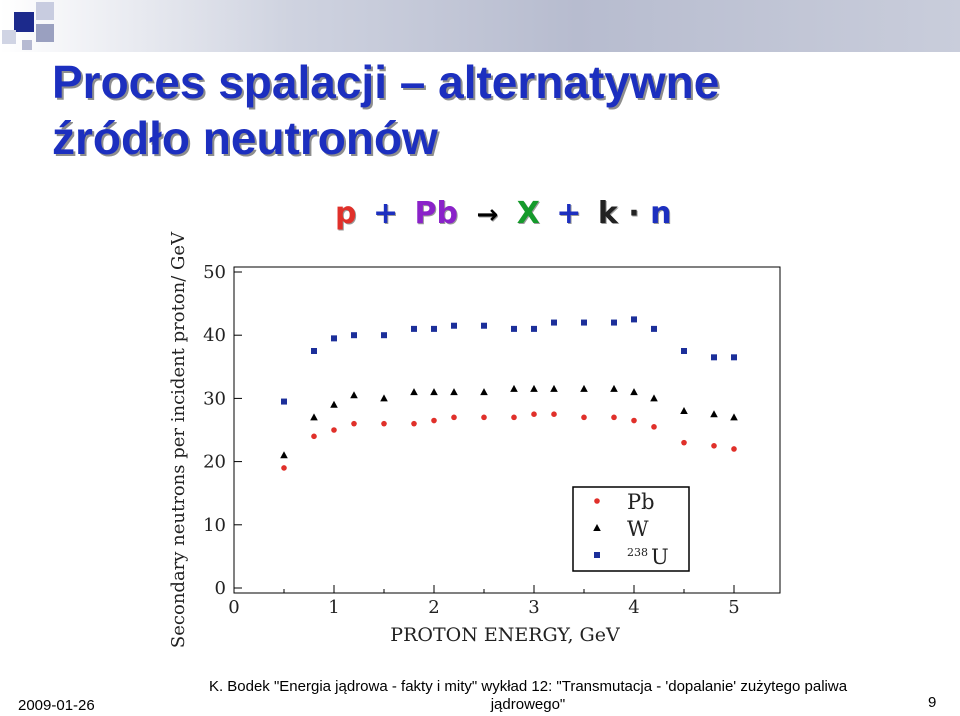  Describe the element at coordinates (214, 462) in the screenshot. I see `y-tick-label: 20` at that location.